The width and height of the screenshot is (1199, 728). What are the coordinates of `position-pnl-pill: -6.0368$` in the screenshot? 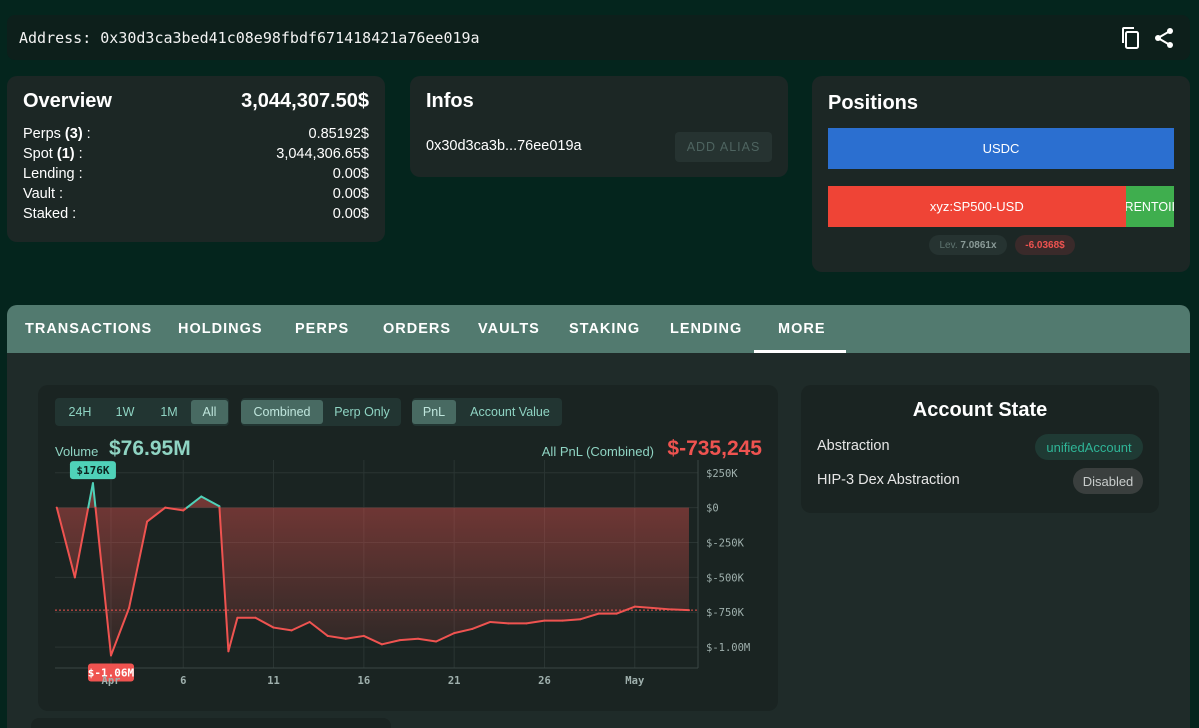 It's located at (1045, 245).